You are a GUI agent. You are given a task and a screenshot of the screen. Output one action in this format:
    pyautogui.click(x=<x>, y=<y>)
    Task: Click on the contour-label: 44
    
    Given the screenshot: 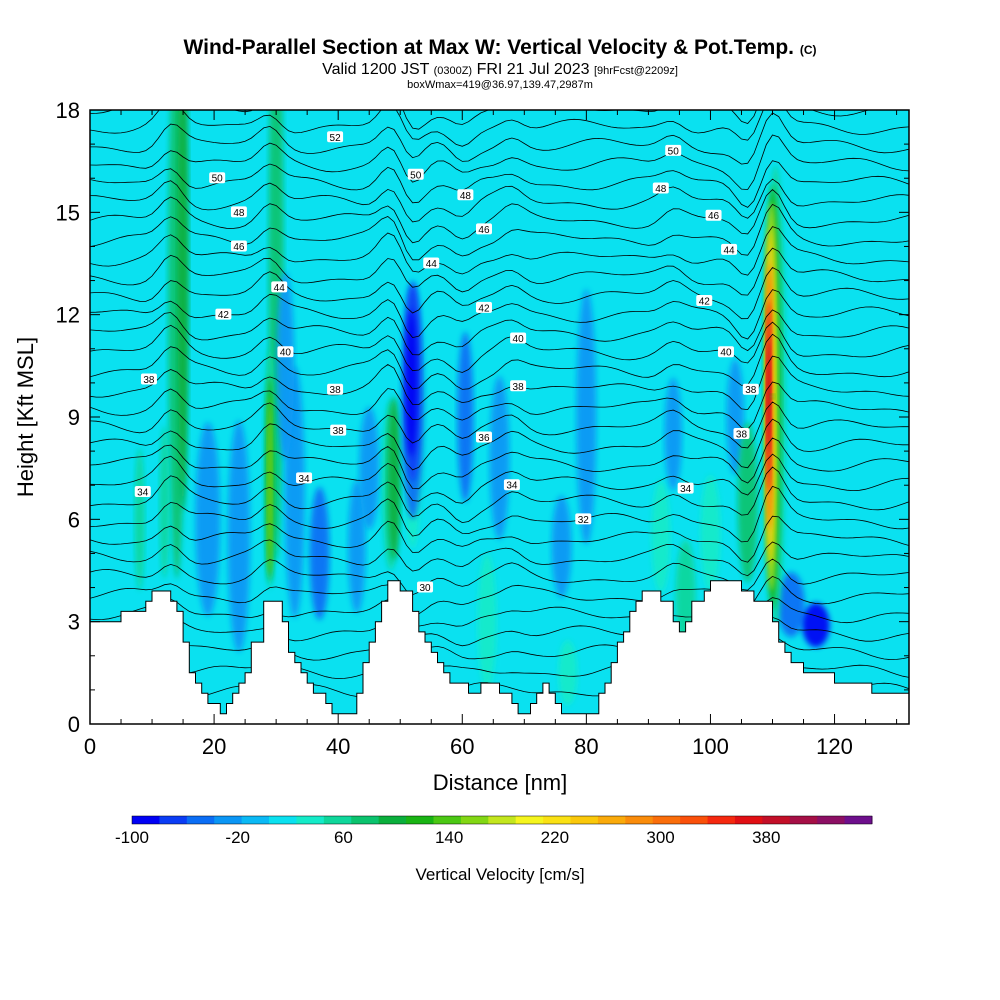 What is the action you would take?
    pyautogui.click(x=431, y=263)
    